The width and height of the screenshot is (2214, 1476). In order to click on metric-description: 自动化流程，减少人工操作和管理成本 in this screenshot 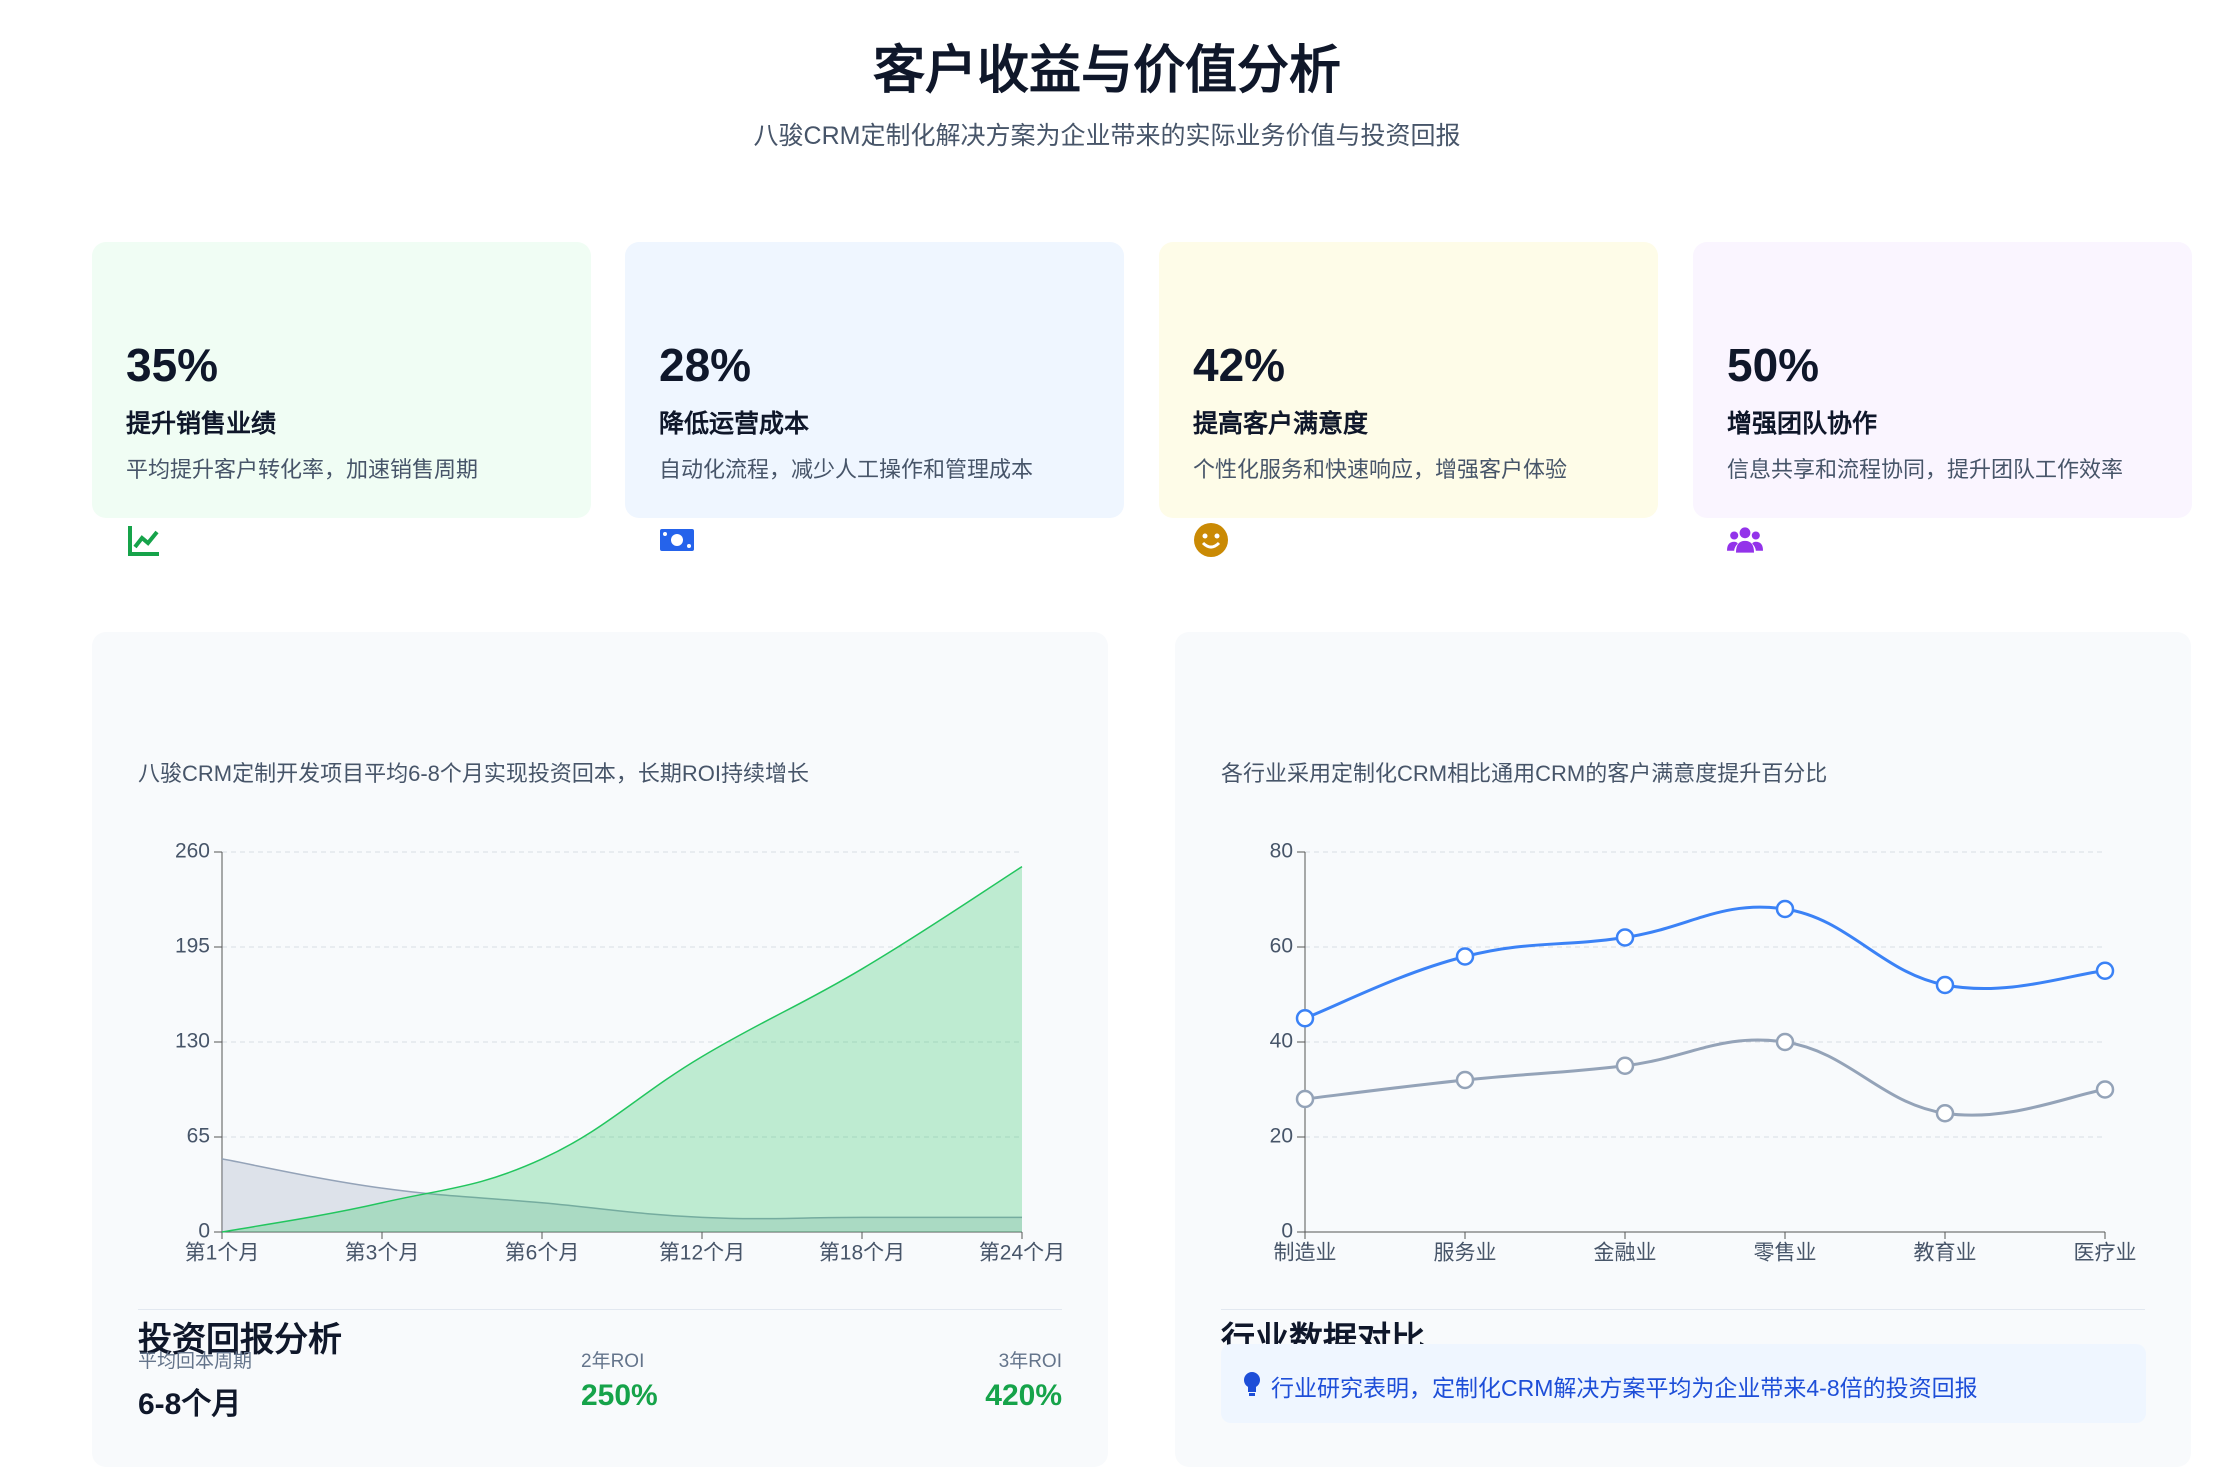, I will do `click(846, 469)`.